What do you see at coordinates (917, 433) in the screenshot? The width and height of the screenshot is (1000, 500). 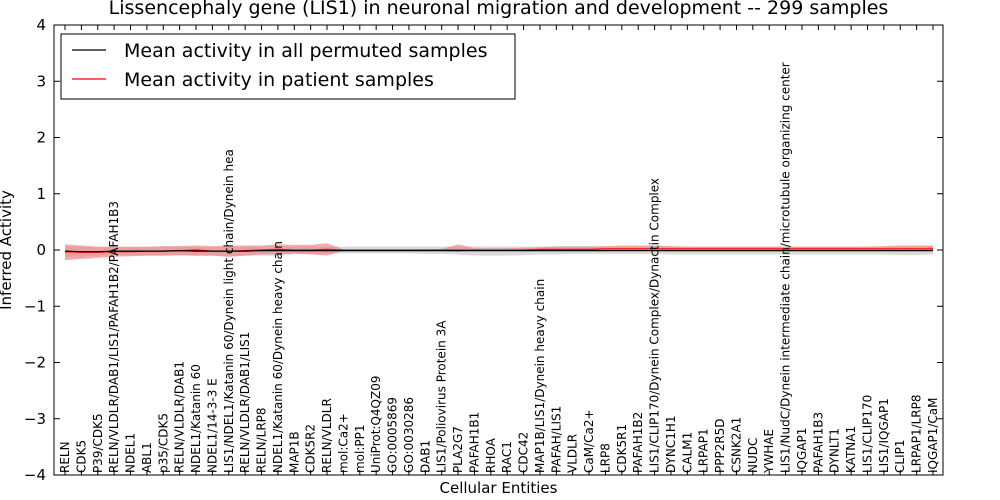 I see `category-label: LRPAP1/LRP8` at bounding box center [917, 433].